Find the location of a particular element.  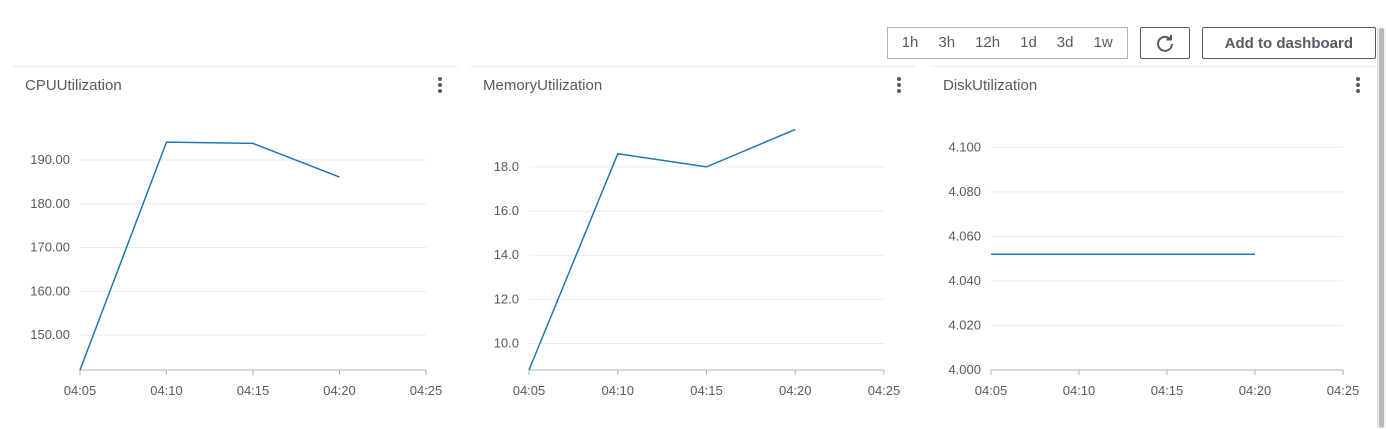

y-tick-label: 150.00 is located at coordinates (50, 334).